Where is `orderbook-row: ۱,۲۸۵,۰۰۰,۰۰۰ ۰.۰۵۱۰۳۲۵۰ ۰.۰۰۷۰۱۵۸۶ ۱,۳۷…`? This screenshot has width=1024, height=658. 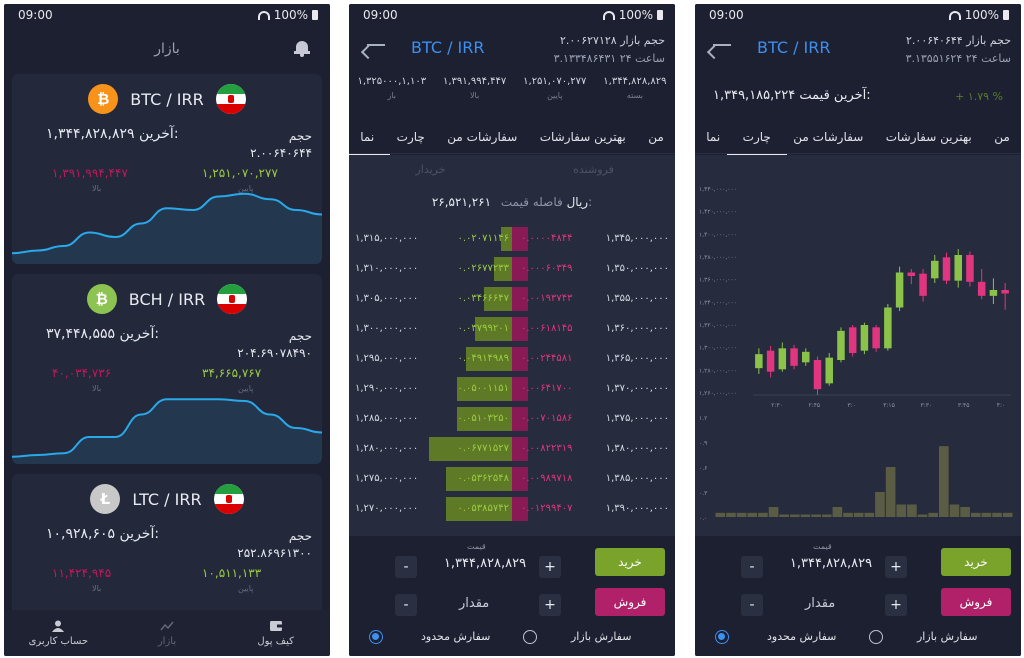
orderbook-row: ۱,۲۸۵,۰۰۰,۰۰۰ ۰.۰۵۱۰۳۲۵۰ ۰.۰۰۷۰۱۵۸۶ ۱,۳۷… is located at coordinates (512, 418).